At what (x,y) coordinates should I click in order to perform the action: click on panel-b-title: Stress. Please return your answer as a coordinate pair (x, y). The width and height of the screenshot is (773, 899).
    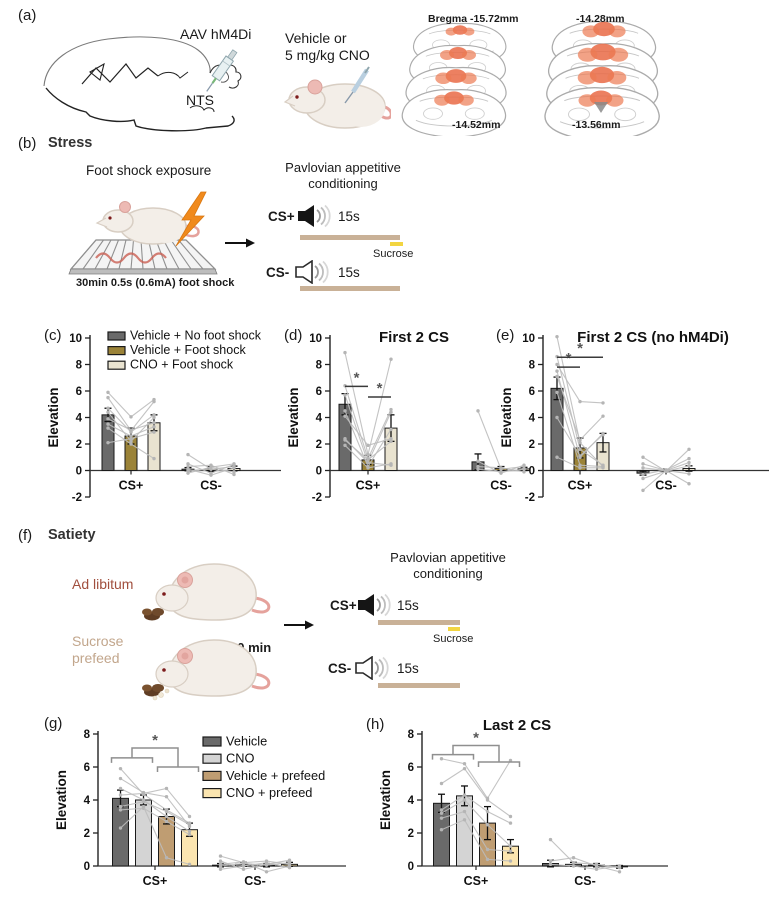
    Looking at the image, I should click on (70, 143).